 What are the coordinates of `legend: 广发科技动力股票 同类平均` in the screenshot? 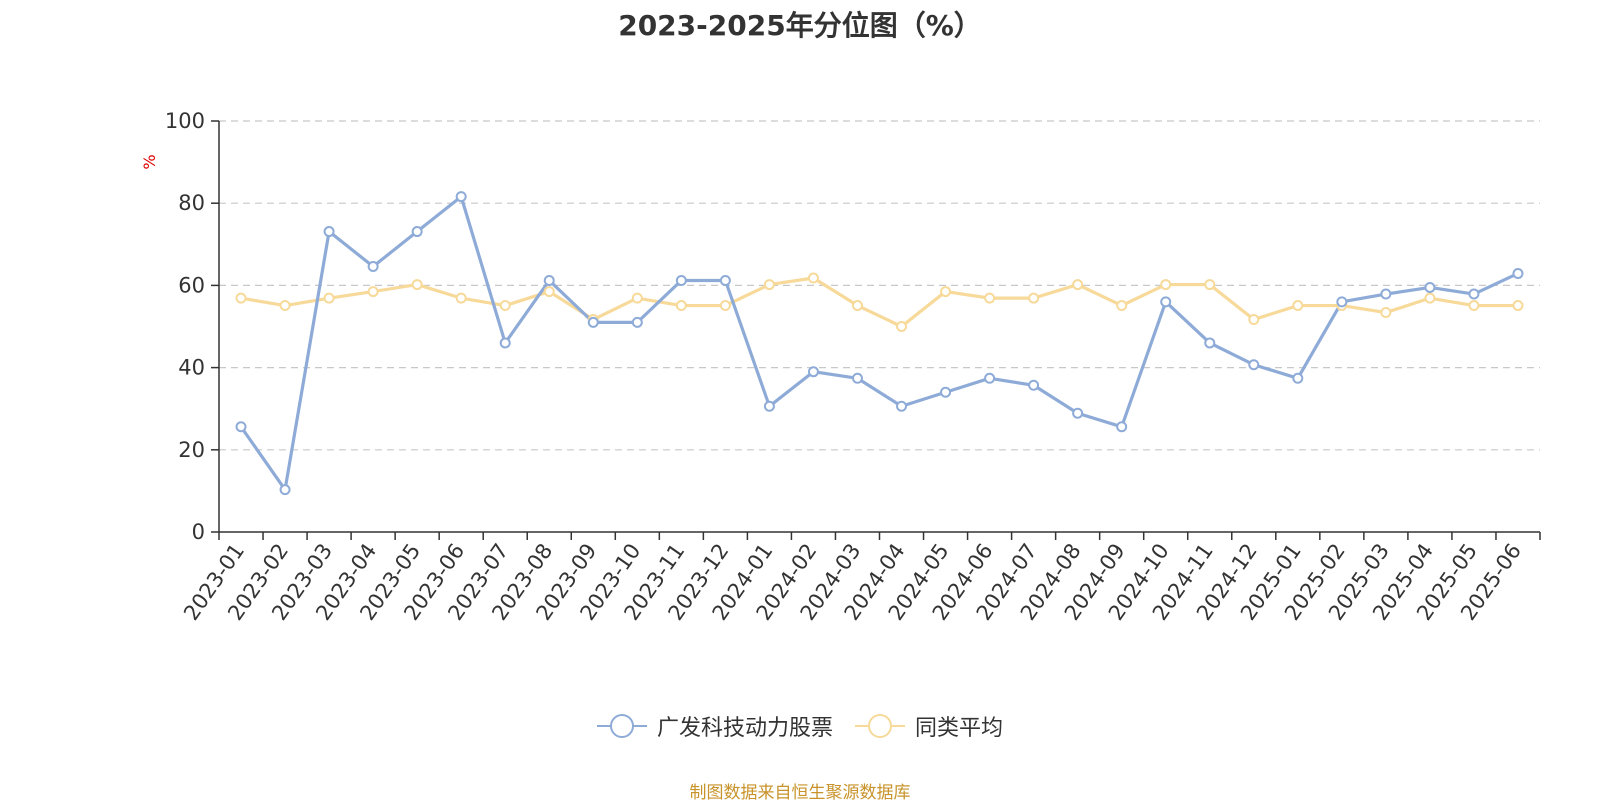 It's located at (800, 726).